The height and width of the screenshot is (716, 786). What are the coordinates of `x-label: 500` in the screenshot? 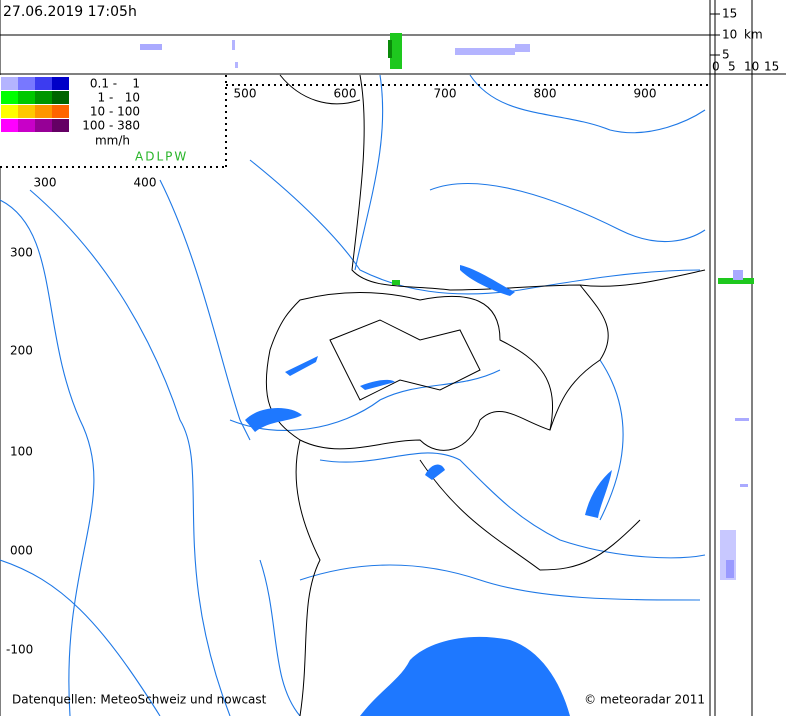 It's located at (245, 94).